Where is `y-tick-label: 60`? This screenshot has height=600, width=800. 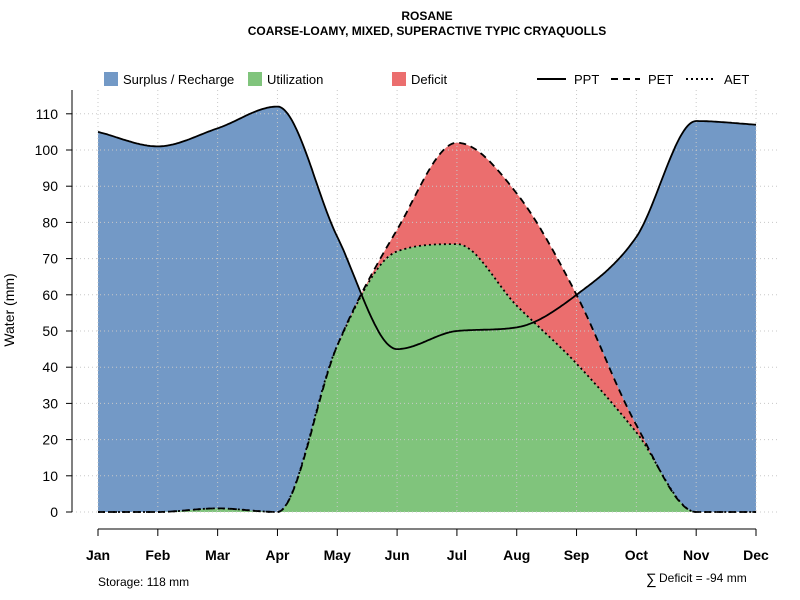 y-tick-label: 60 is located at coordinates (50, 295).